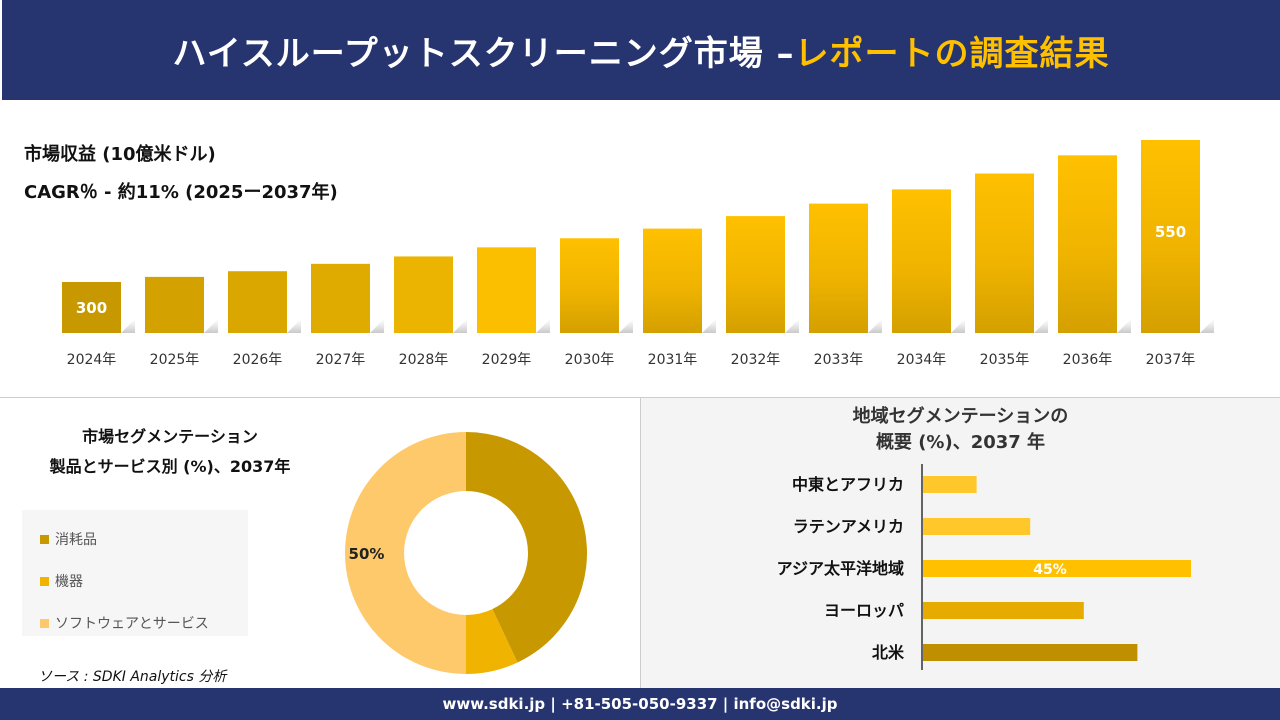  What do you see at coordinates (69, 582) in the screenshot?
I see `legend-label: 機器` at bounding box center [69, 582].